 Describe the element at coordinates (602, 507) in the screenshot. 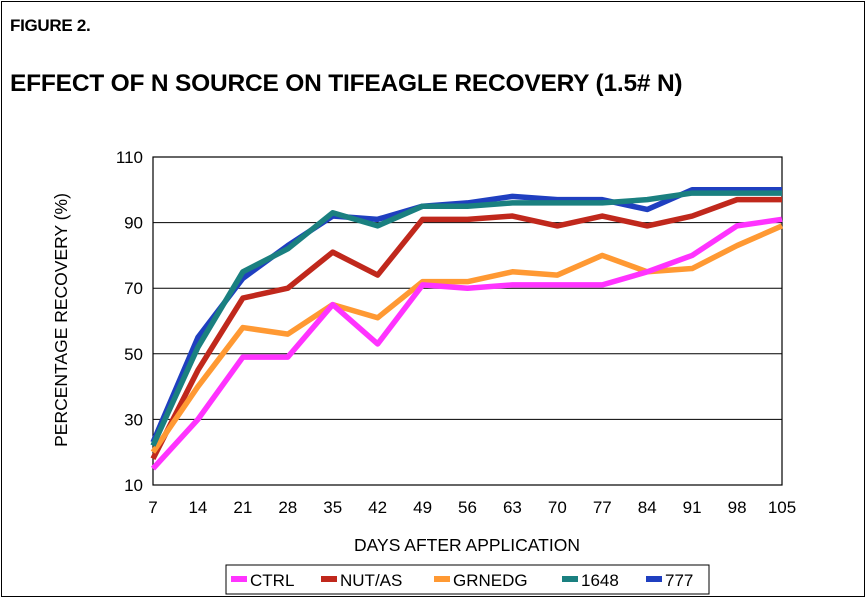

I see `x-tick-label: 77` at that location.